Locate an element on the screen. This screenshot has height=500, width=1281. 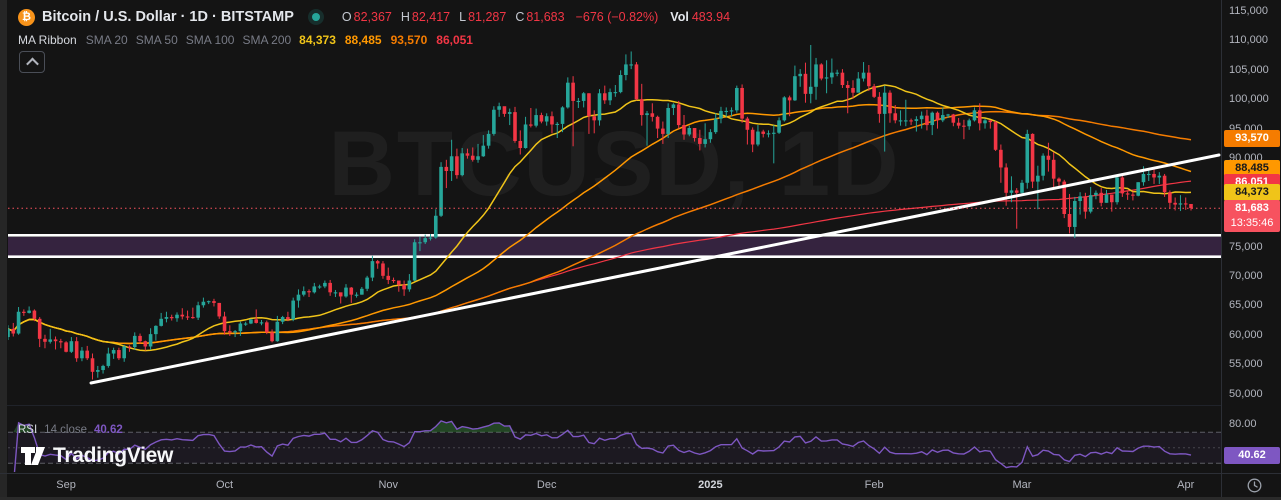
close-label: C is located at coordinates (520, 17).